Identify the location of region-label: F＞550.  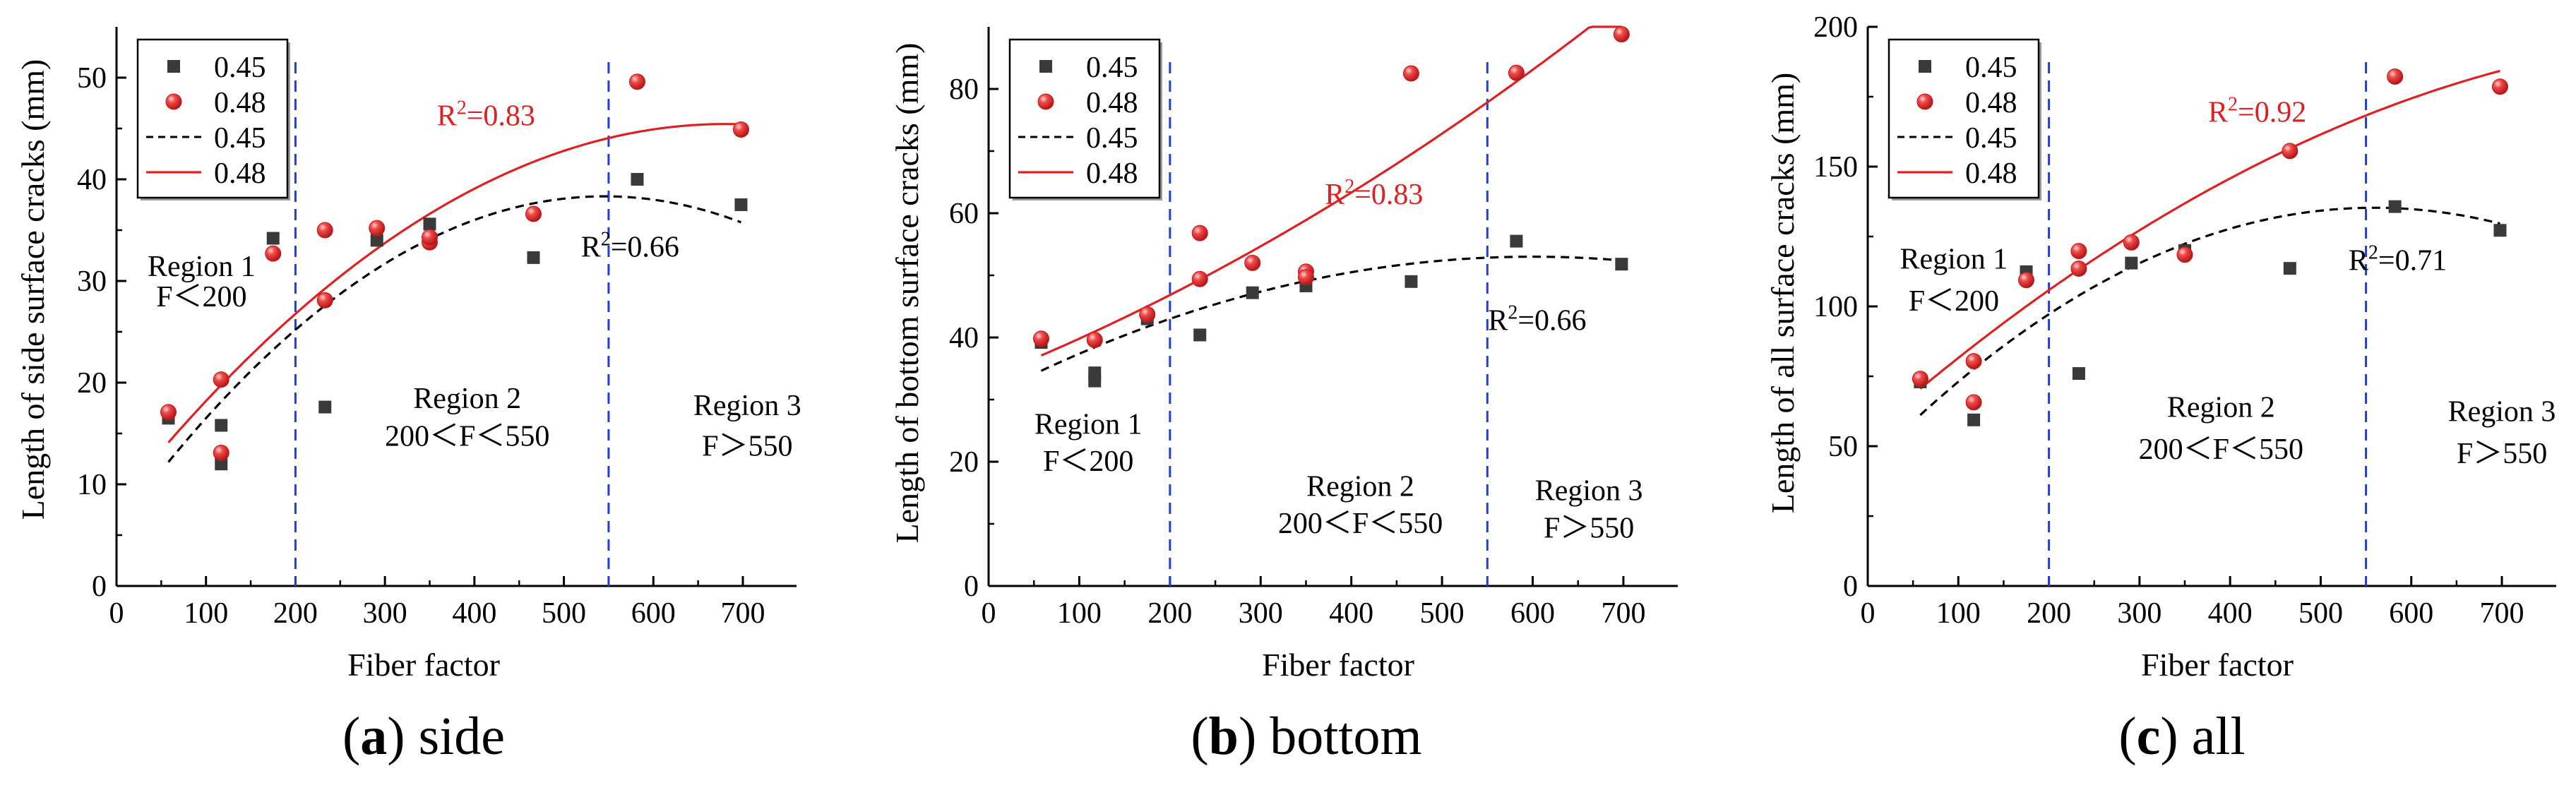
(747, 447).